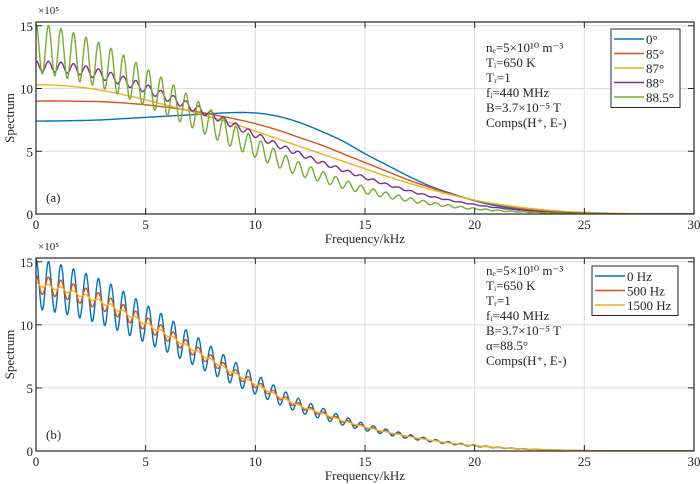 The width and height of the screenshot is (700, 484). What do you see at coordinates (660, 97) in the screenshot?
I see `legend-label: 88.5°` at bounding box center [660, 97].